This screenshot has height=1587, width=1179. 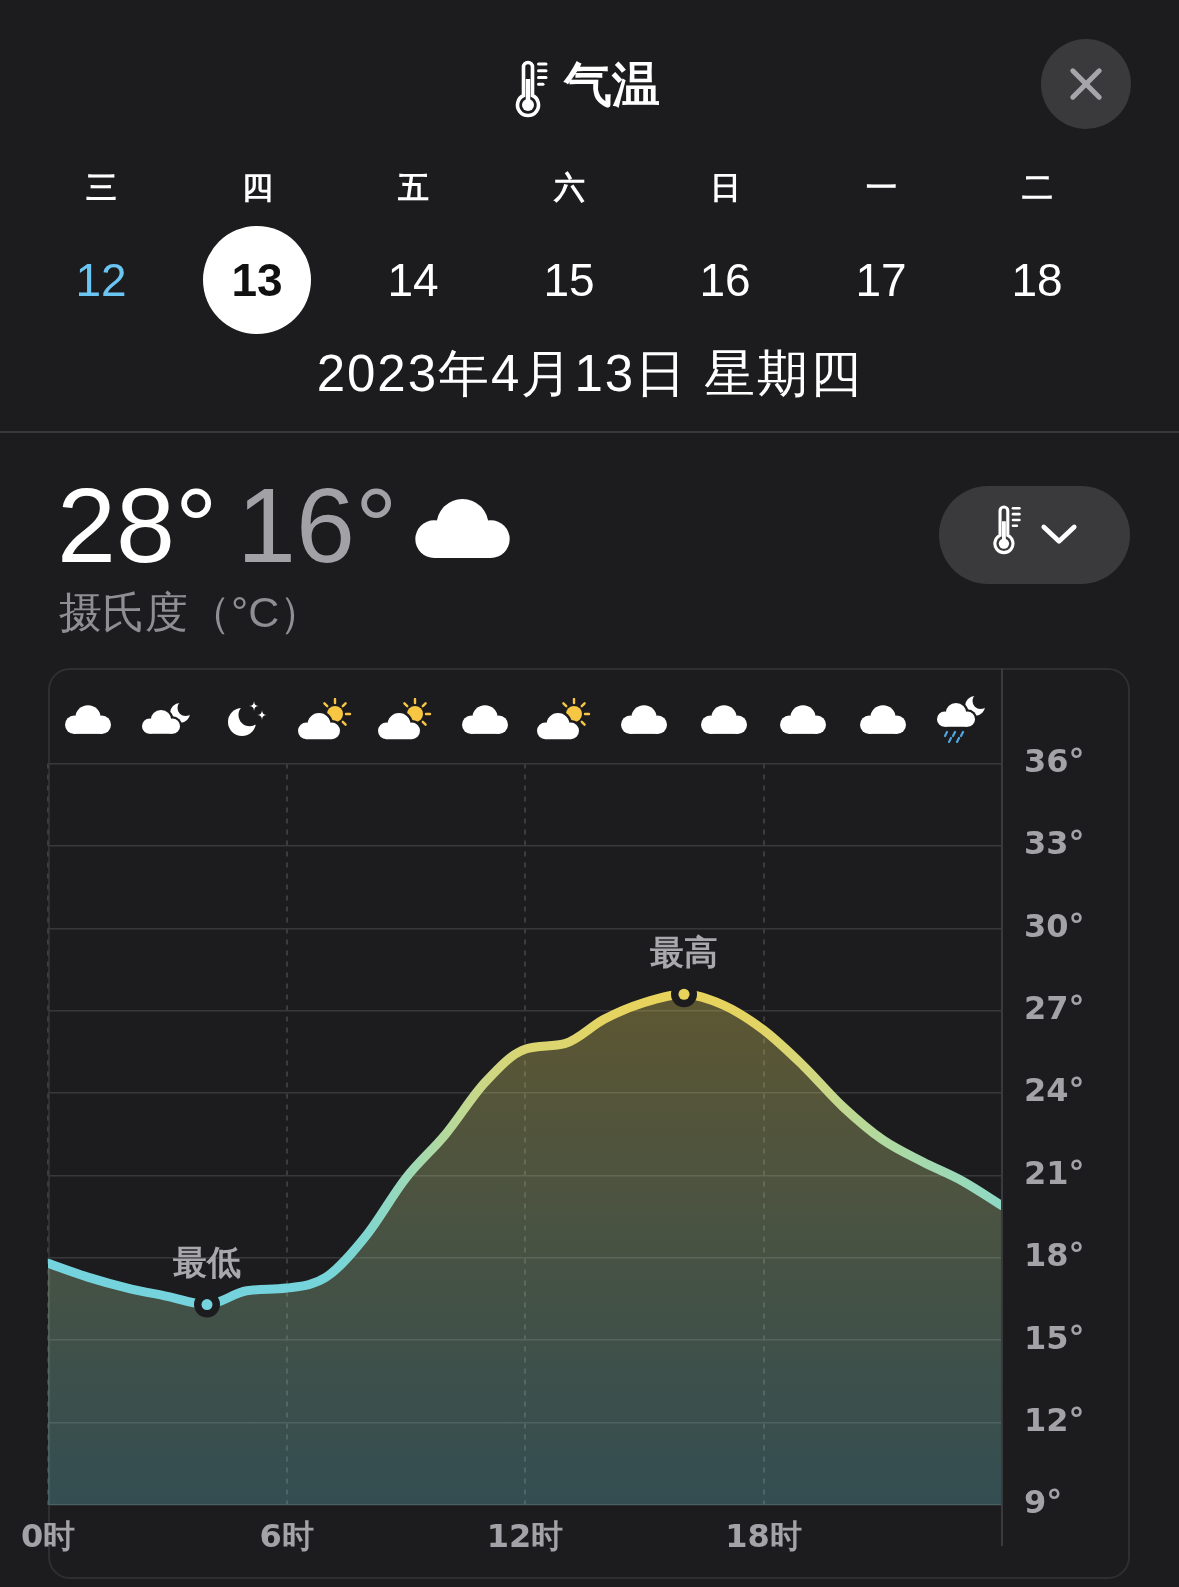 What do you see at coordinates (1054, 760) in the screenshot?
I see `y-tick-label: 36°` at bounding box center [1054, 760].